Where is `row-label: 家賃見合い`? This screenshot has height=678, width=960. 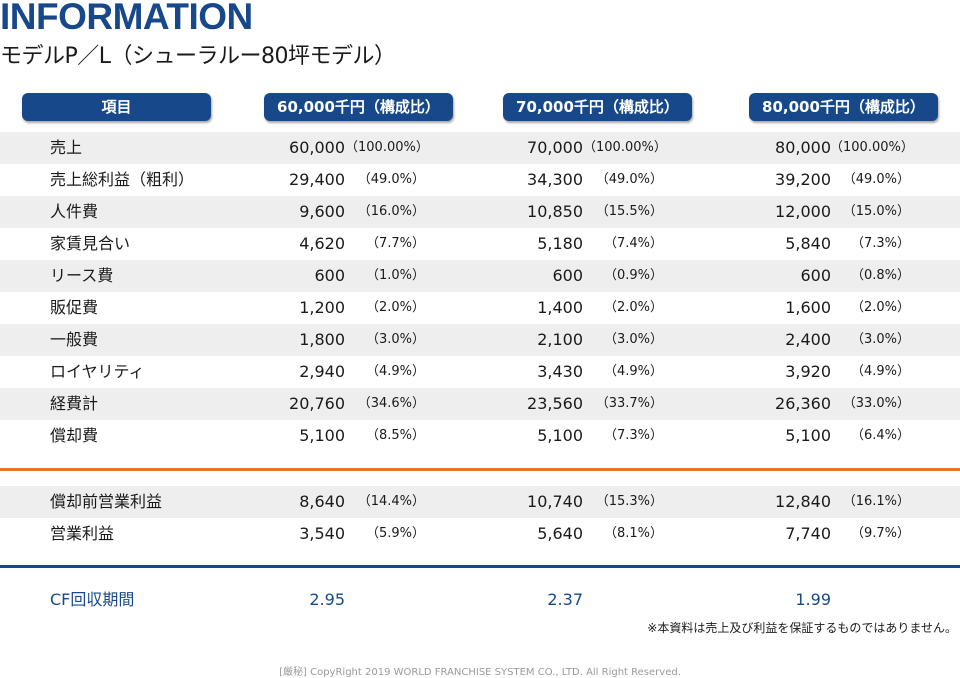 row-label: 家賃見合い is located at coordinates (90, 243).